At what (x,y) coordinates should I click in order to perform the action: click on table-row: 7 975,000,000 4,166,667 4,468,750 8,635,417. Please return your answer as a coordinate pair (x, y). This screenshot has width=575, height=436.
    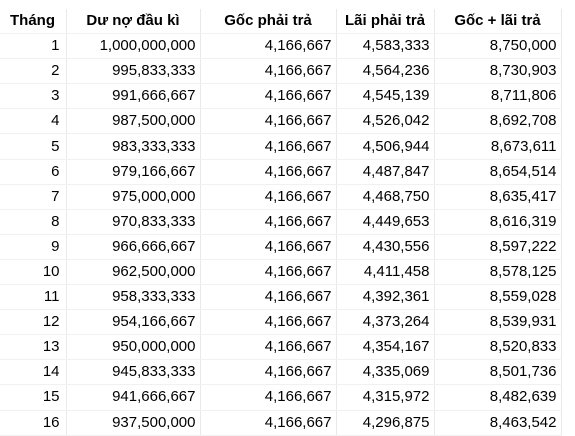
    Looking at the image, I should click on (281, 197).